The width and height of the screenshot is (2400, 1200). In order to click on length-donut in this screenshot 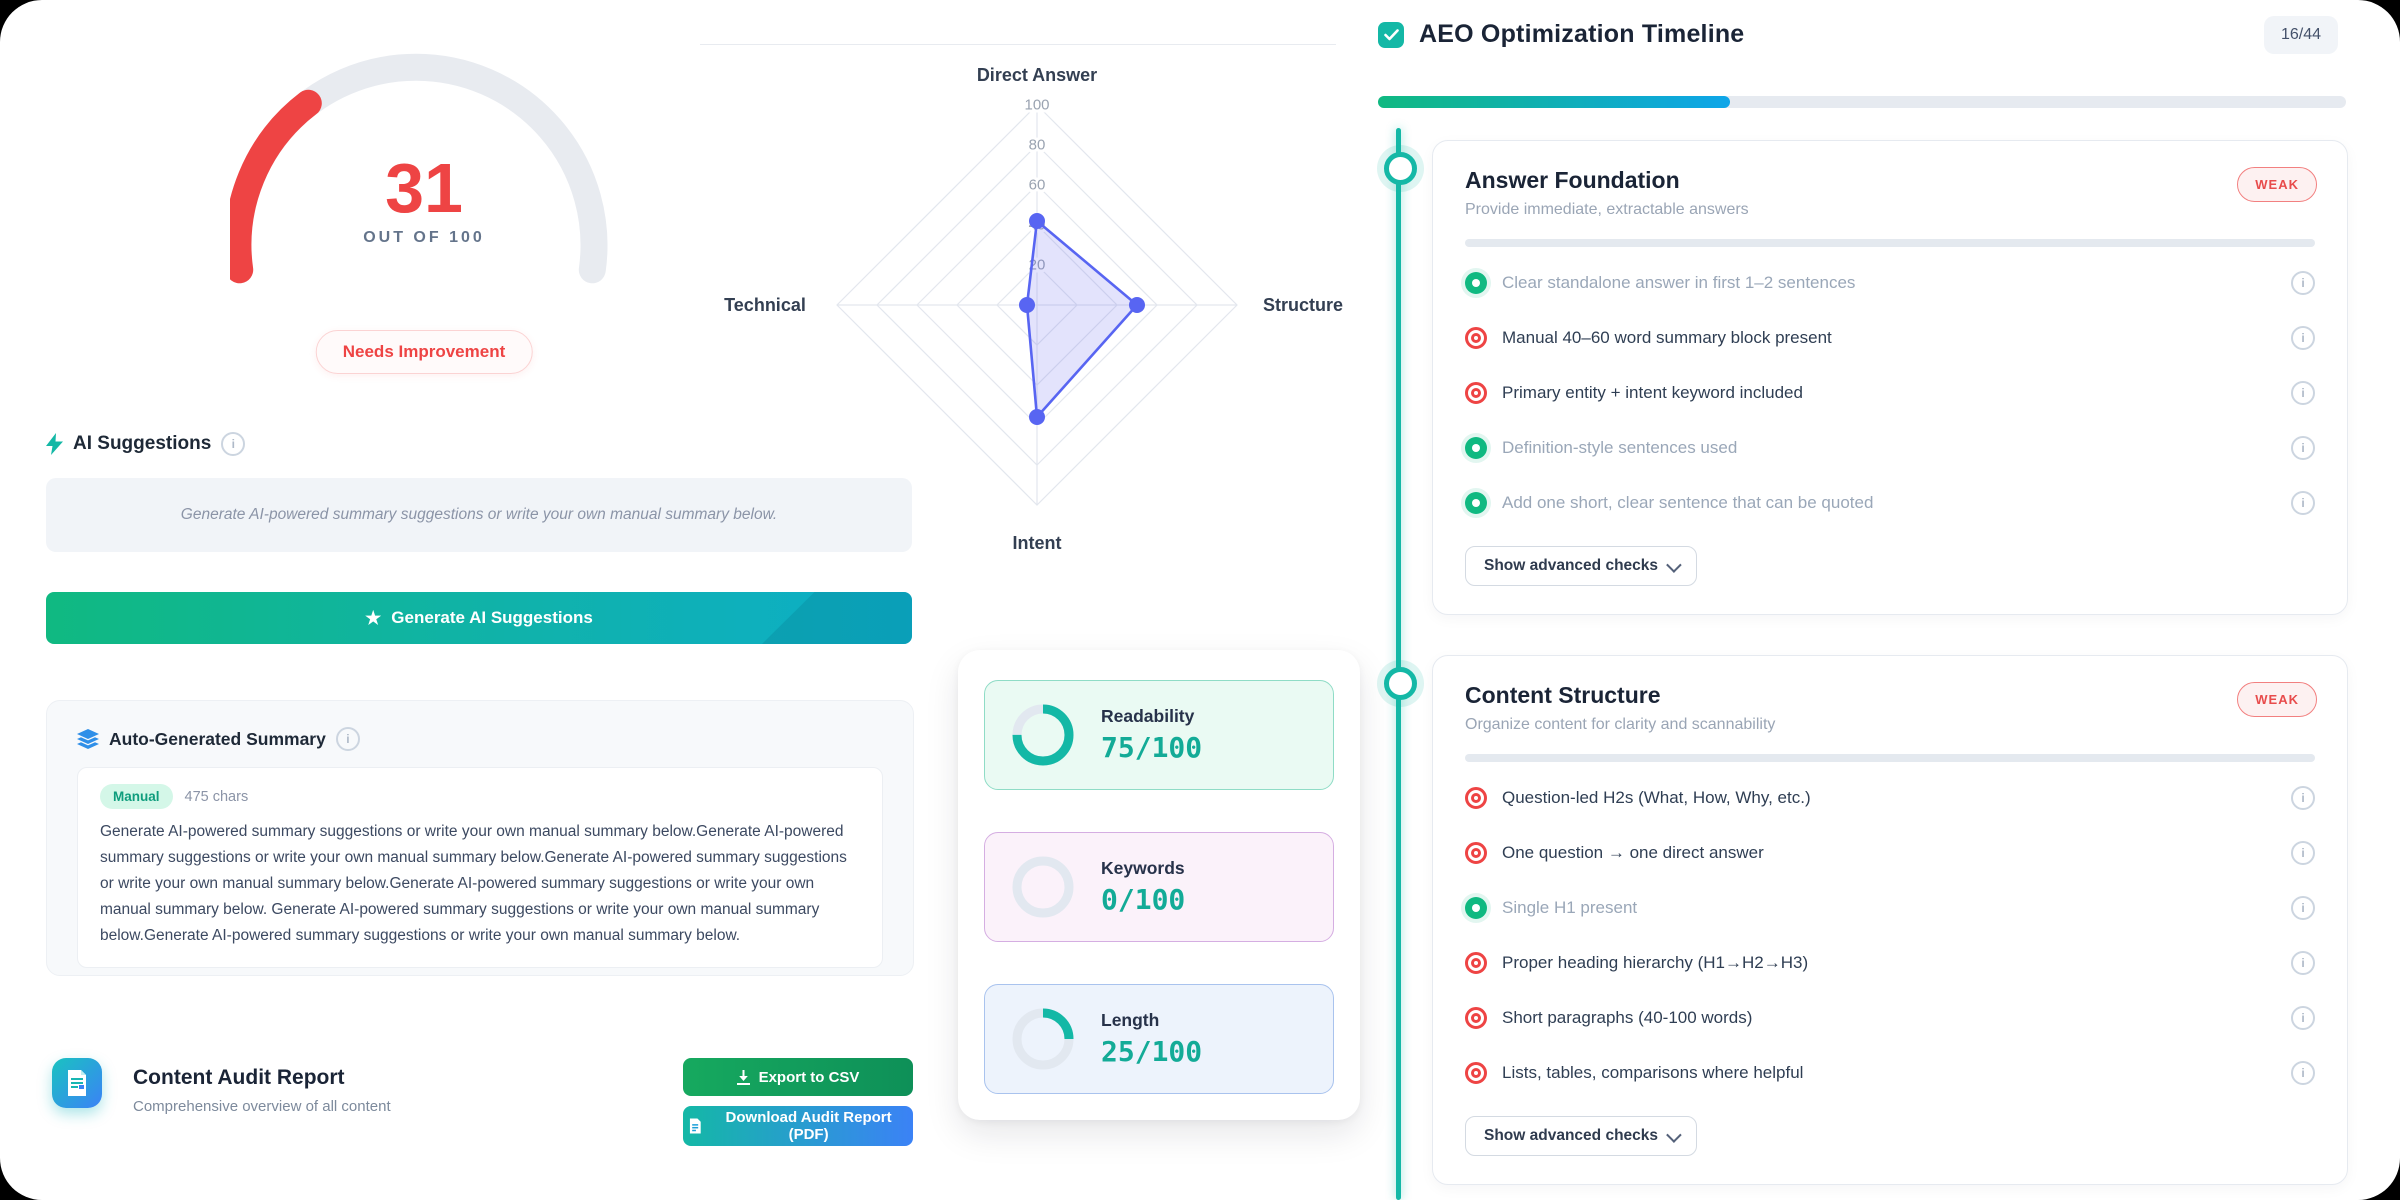, I will do `click(1043, 1039)`.